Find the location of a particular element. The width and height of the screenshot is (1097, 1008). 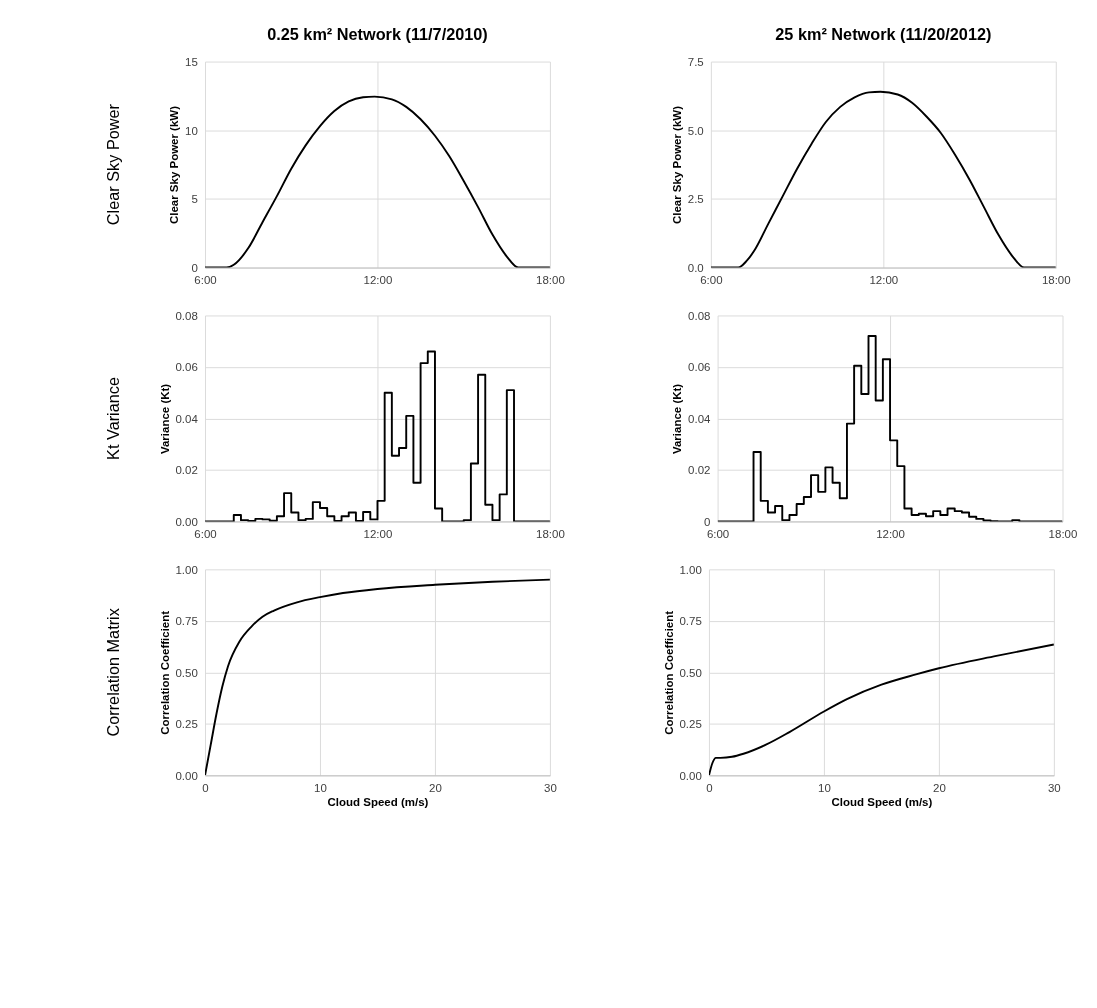

y-tick-label: 5.0 is located at coordinates (695, 130).